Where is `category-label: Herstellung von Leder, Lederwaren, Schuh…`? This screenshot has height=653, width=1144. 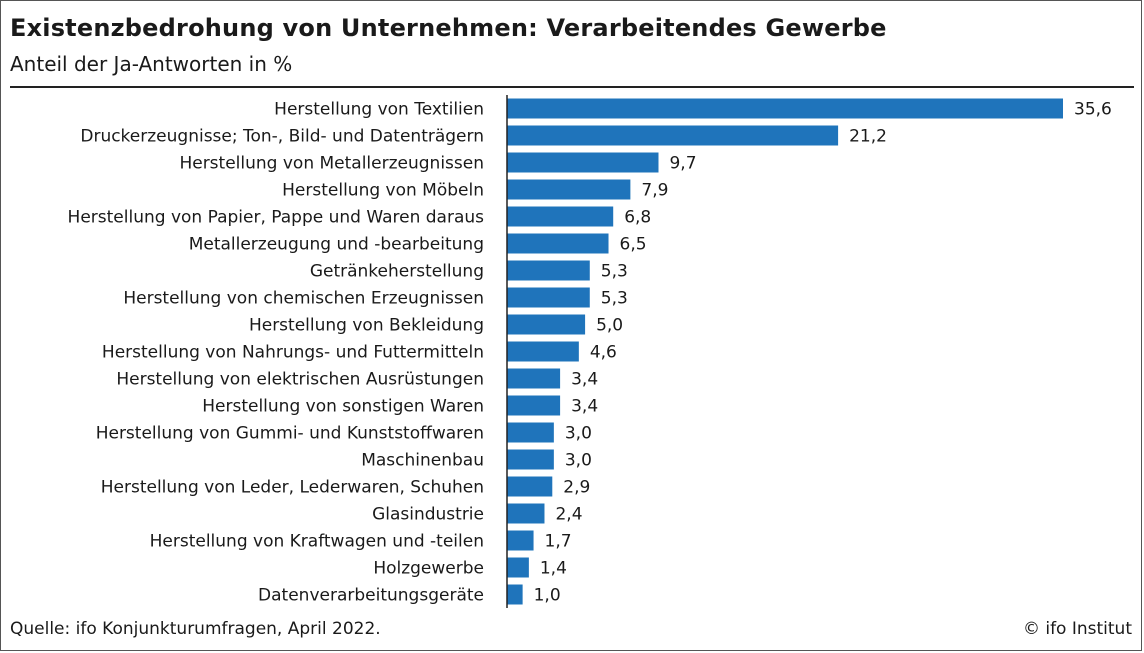 category-label: Herstellung von Leder, Lederwaren, Schuh… is located at coordinates (292, 488).